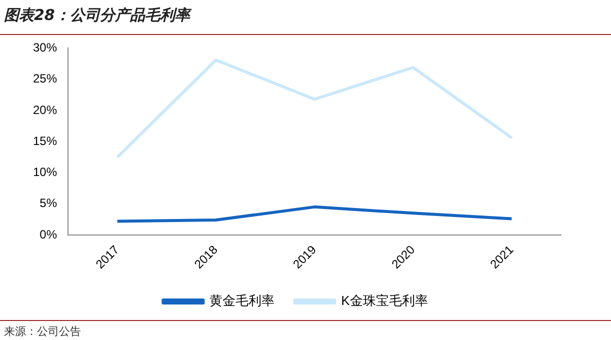  I want to click on y-tick-label: 15%, so click(45, 141).